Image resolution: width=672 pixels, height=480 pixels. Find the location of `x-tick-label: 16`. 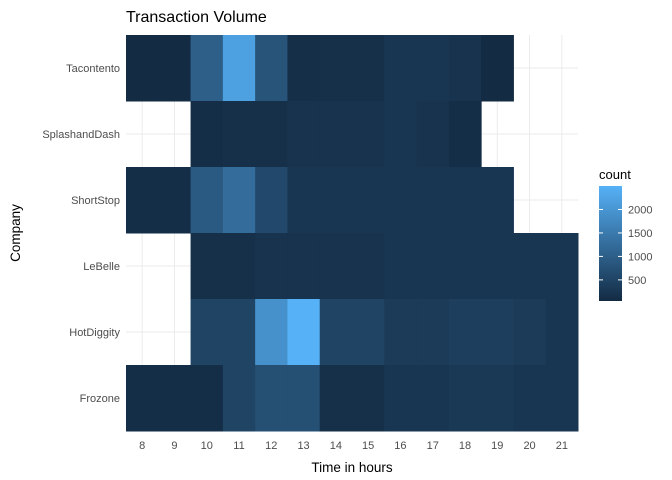

x-tick-label: 16 is located at coordinates (400, 446).